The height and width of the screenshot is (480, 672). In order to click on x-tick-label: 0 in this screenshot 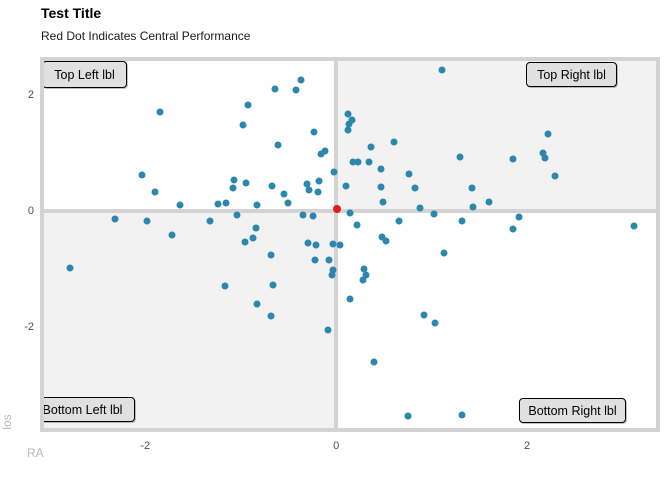, I will do `click(336, 446)`.